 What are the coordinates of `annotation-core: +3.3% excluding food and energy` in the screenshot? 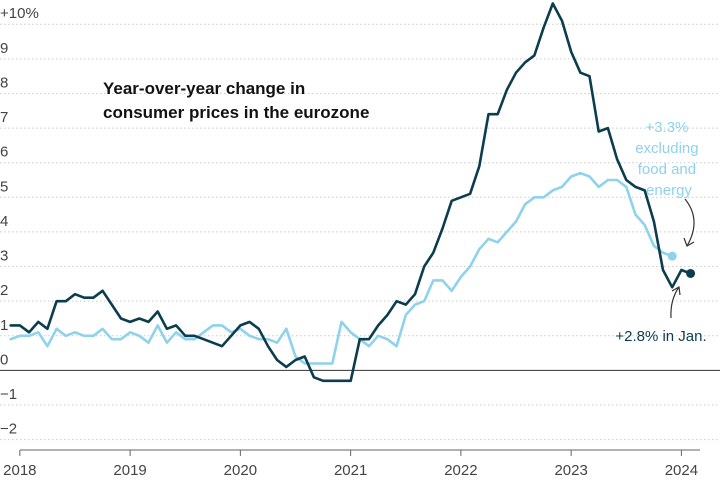 It's located at (669, 159).